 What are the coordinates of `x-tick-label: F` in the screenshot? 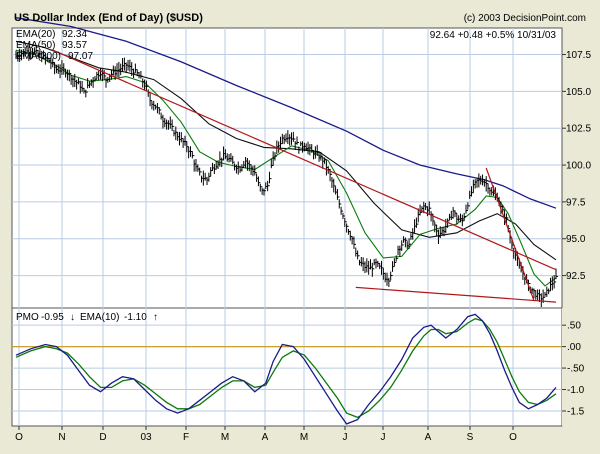 It's located at (186, 437).